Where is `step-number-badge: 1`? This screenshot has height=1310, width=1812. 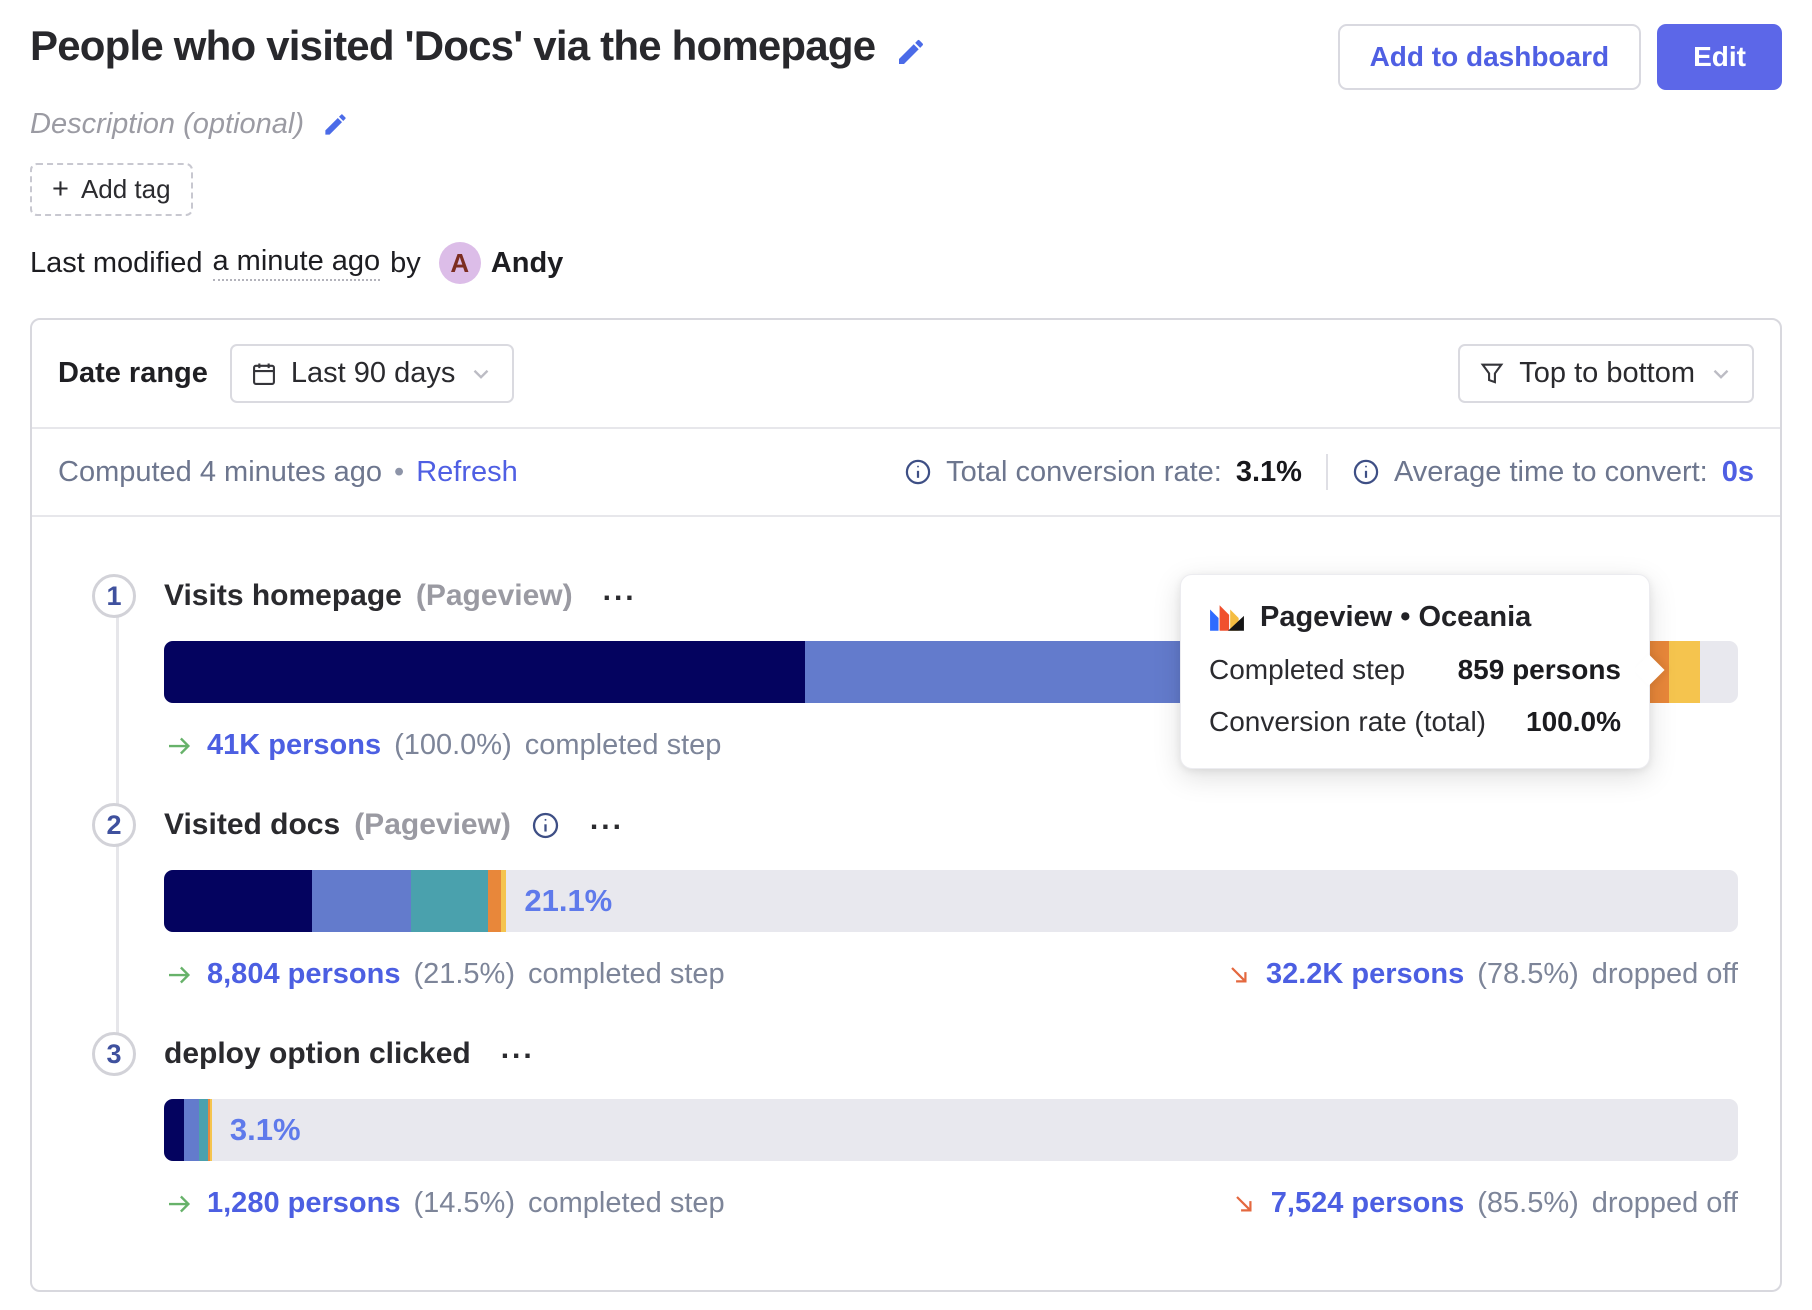
step-number-badge: 1 is located at coordinates (114, 596).